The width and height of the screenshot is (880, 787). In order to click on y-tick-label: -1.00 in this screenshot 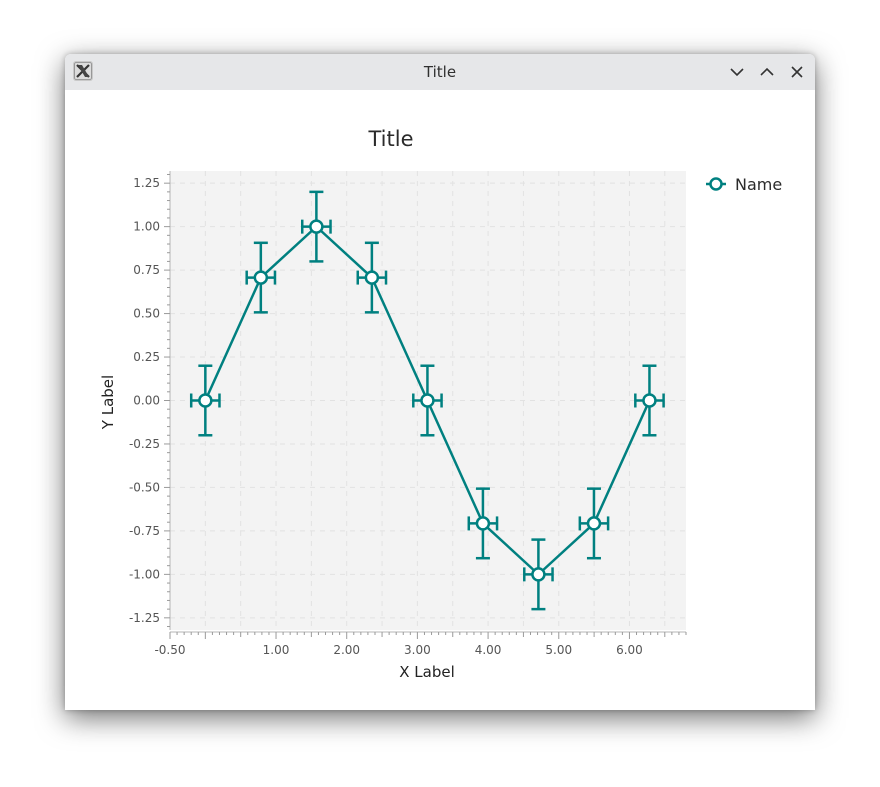, I will do `click(144, 574)`.